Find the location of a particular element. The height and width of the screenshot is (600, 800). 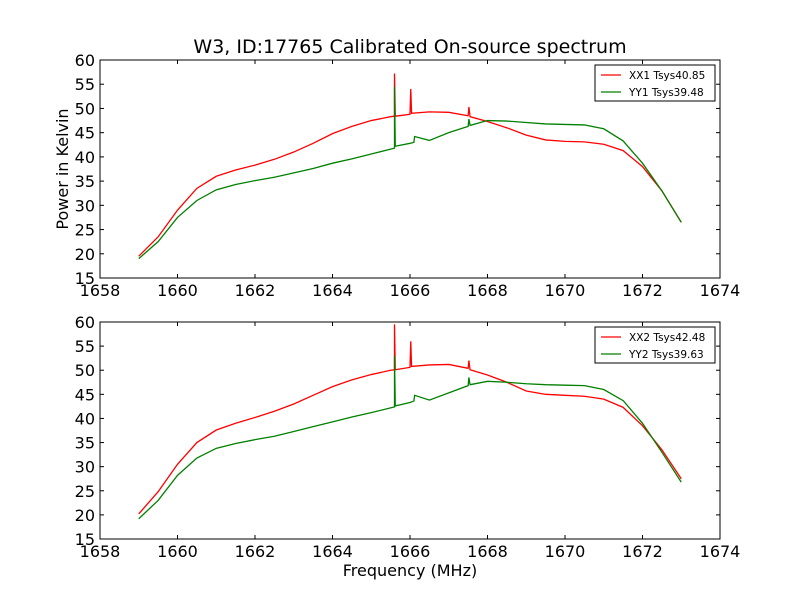

legend-entry: XX2 Tsys42.48 is located at coordinates (667, 338).